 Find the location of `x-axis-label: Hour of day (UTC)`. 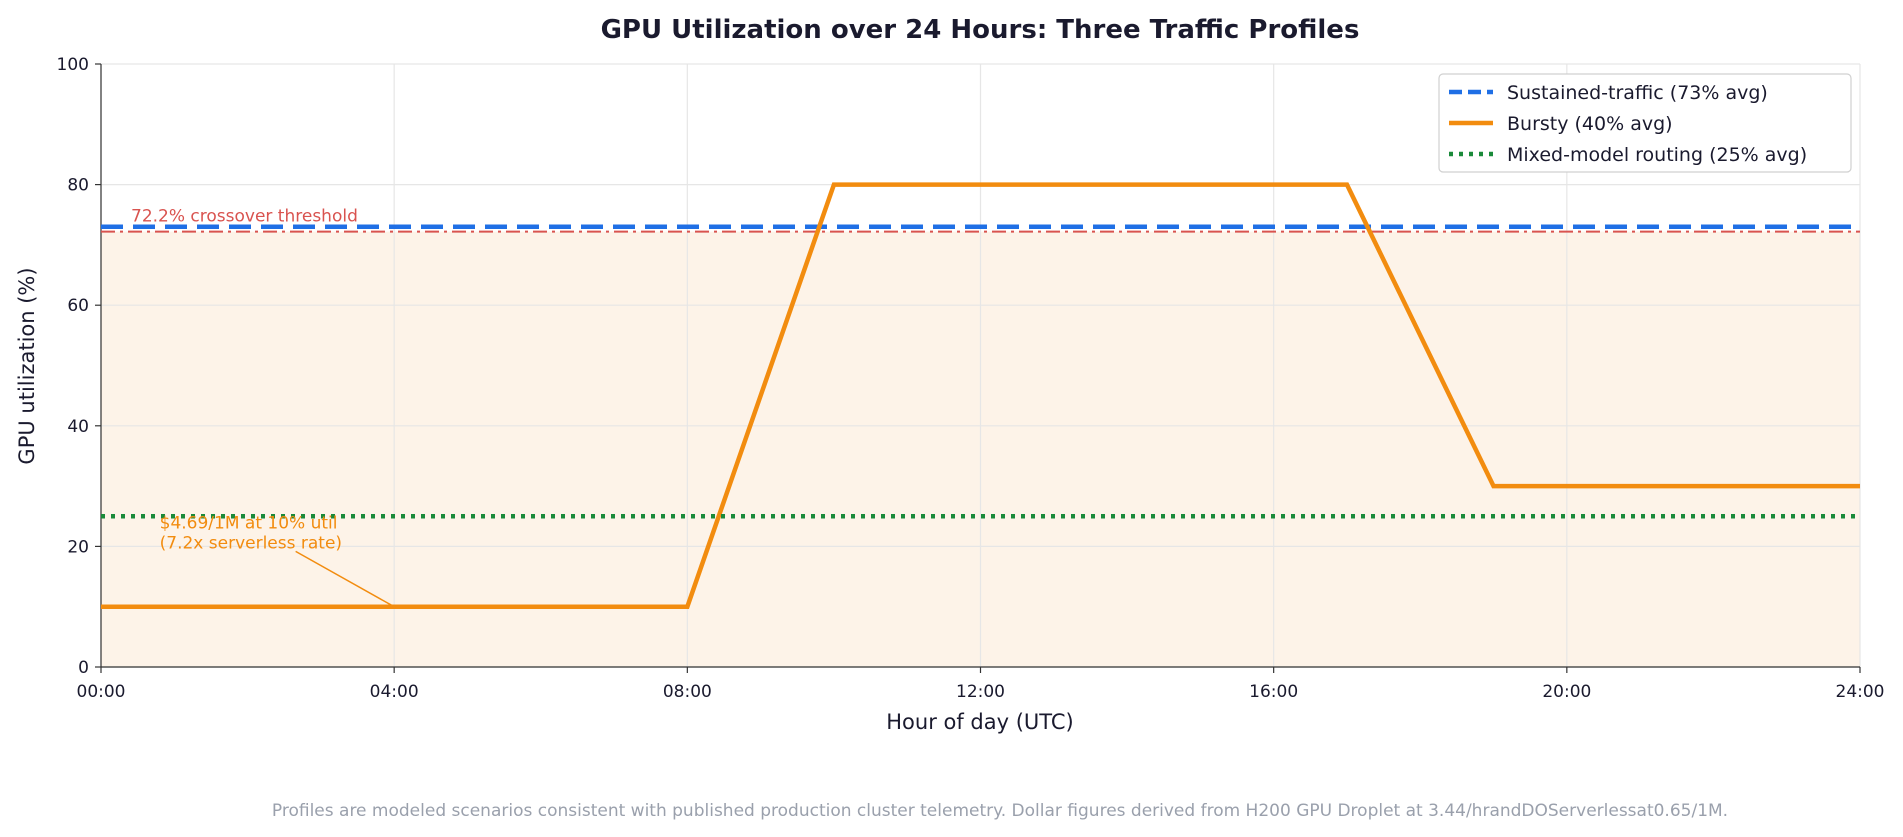

x-axis-label: Hour of day (UTC) is located at coordinates (980, 722).